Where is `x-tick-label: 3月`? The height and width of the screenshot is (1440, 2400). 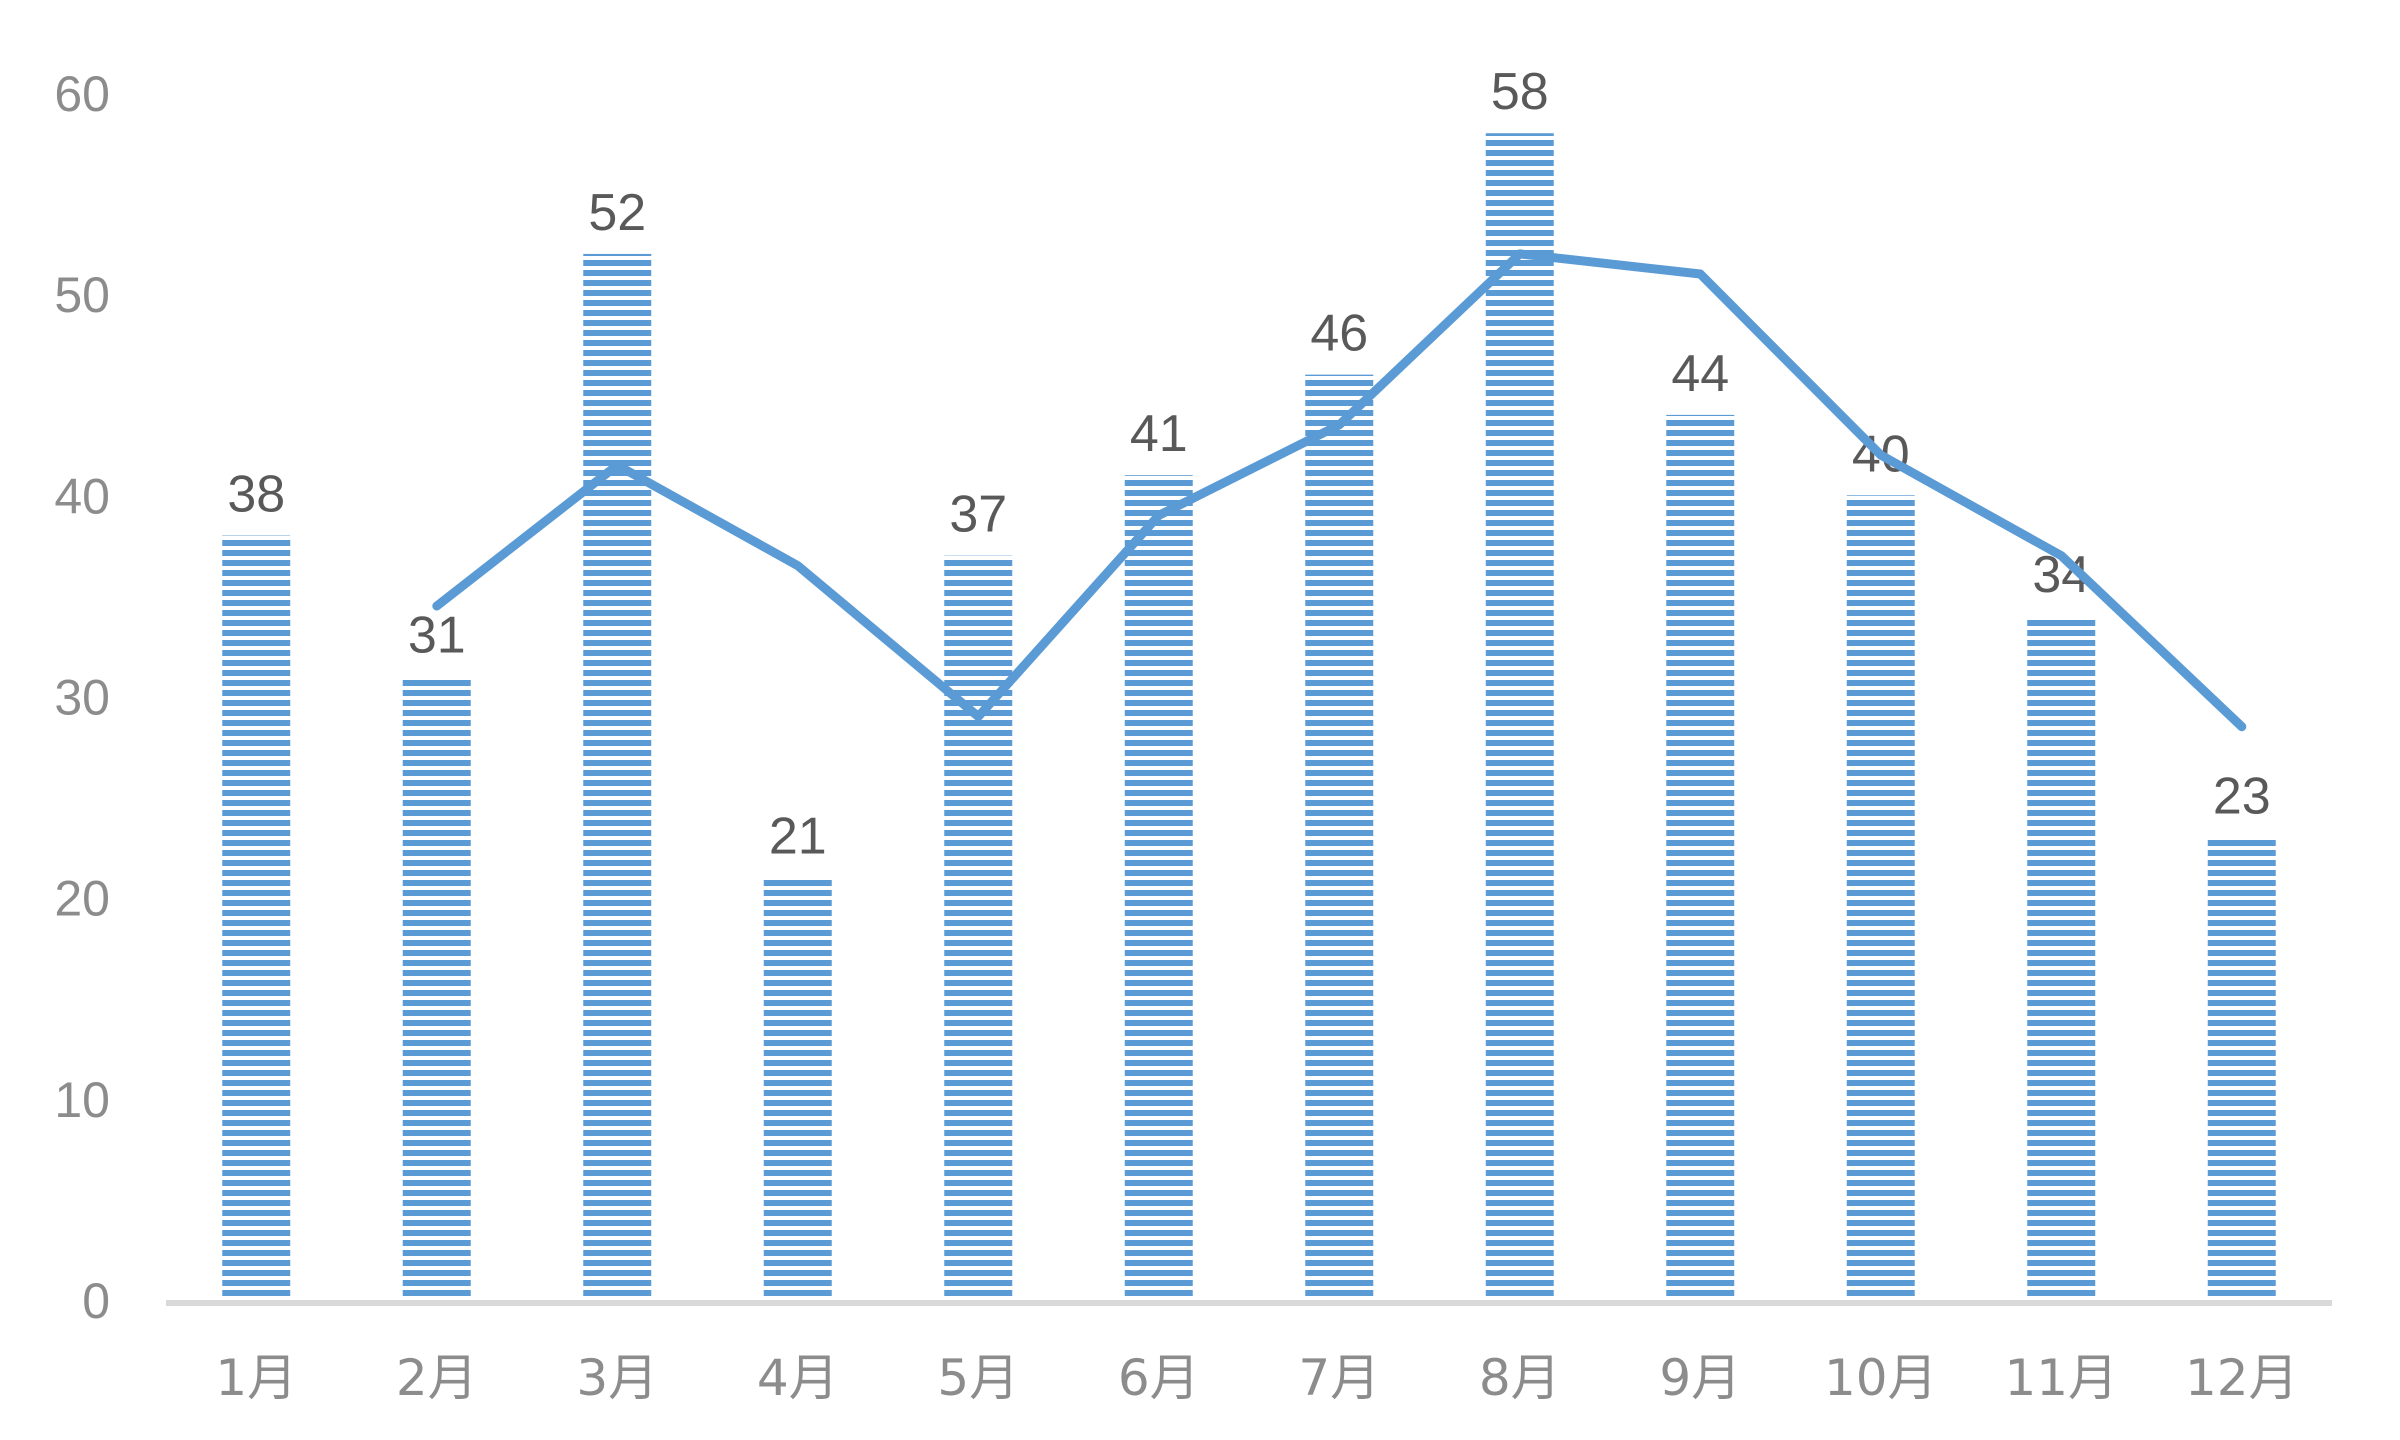 x-tick-label: 3月 is located at coordinates (617, 1378).